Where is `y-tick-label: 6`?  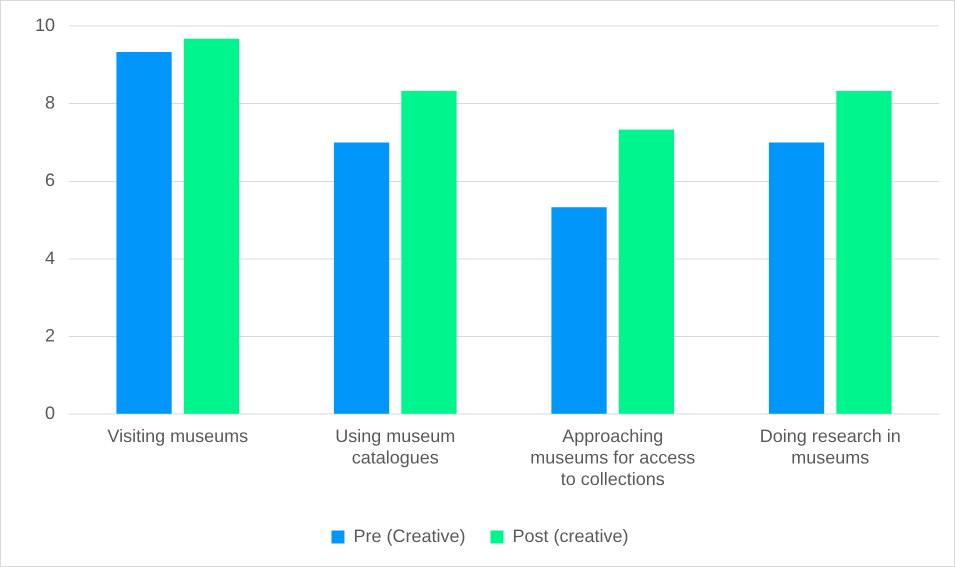
y-tick-label: 6 is located at coordinates (50, 180).